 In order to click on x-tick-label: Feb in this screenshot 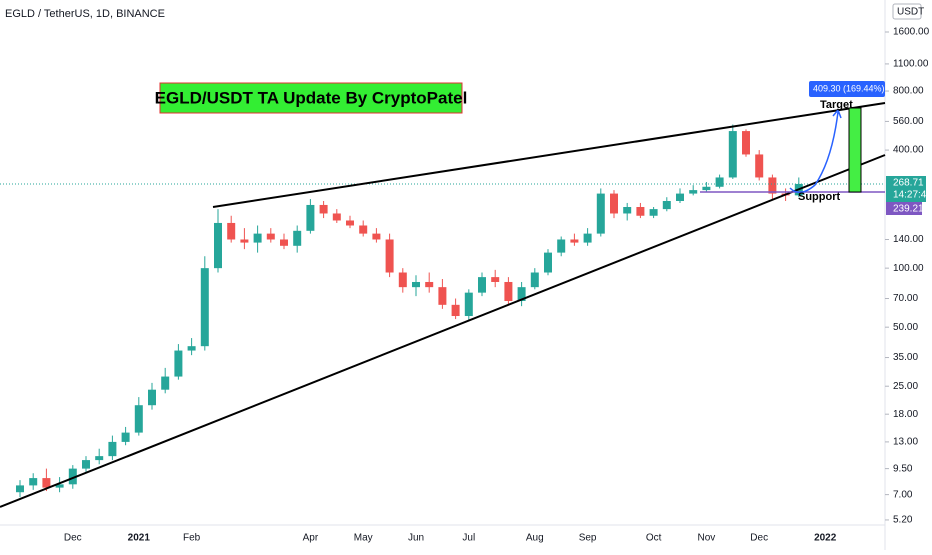, I will do `click(192, 538)`.